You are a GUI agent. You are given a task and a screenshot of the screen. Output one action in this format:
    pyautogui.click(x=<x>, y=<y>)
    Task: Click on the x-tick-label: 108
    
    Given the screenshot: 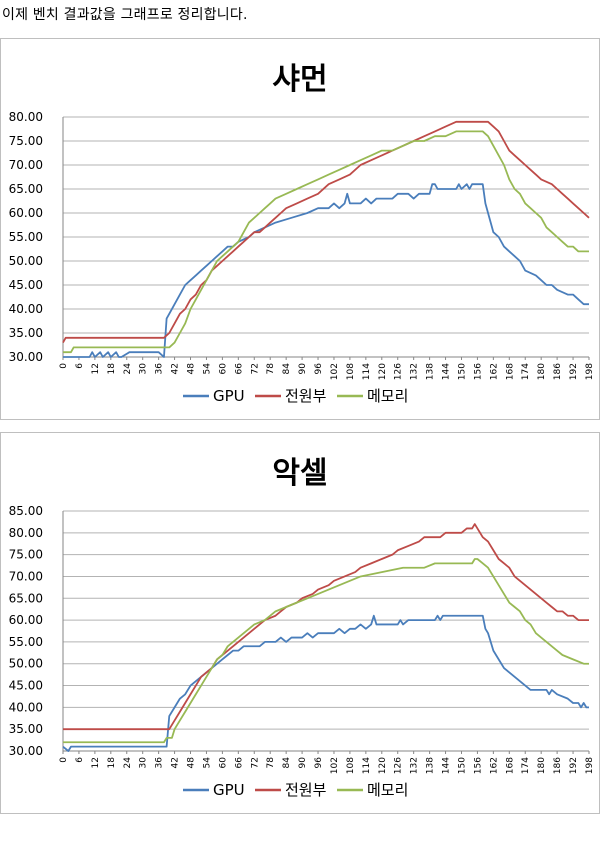 What is the action you would take?
    pyautogui.click(x=351, y=765)
    